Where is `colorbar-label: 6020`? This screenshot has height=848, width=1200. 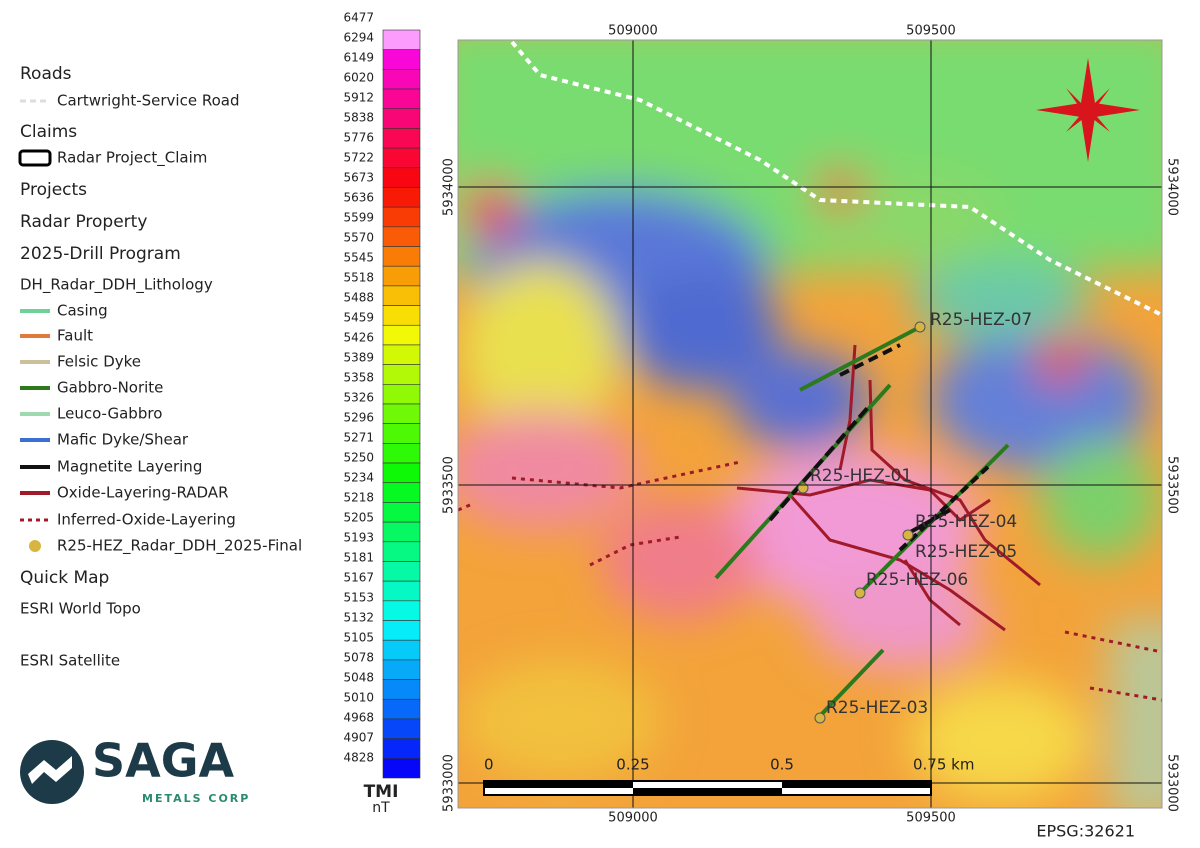
colorbar-label: 6020 is located at coordinates (358, 78).